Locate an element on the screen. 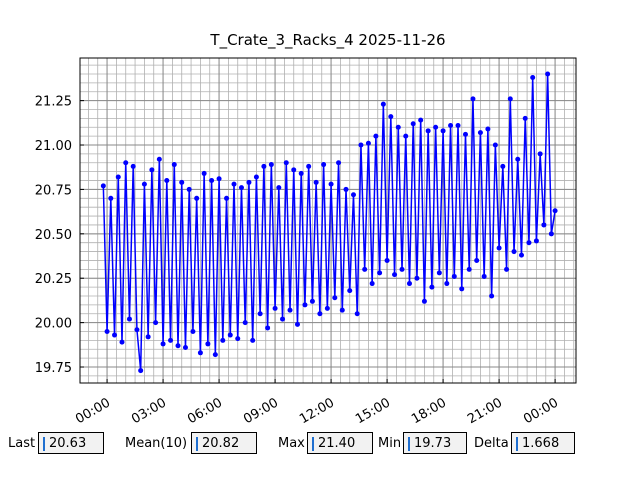 This screenshot has height=480, width=640. stat-label: Last is located at coordinates (22, 443).